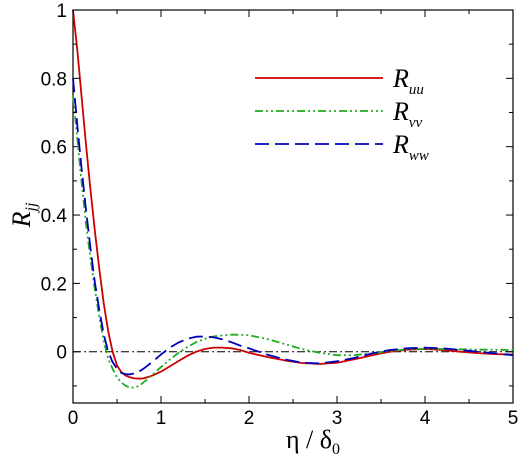 The width and height of the screenshot is (520, 463). Describe the element at coordinates (54, 284) in the screenshot. I see `y-tick-label: 0.2` at that location.